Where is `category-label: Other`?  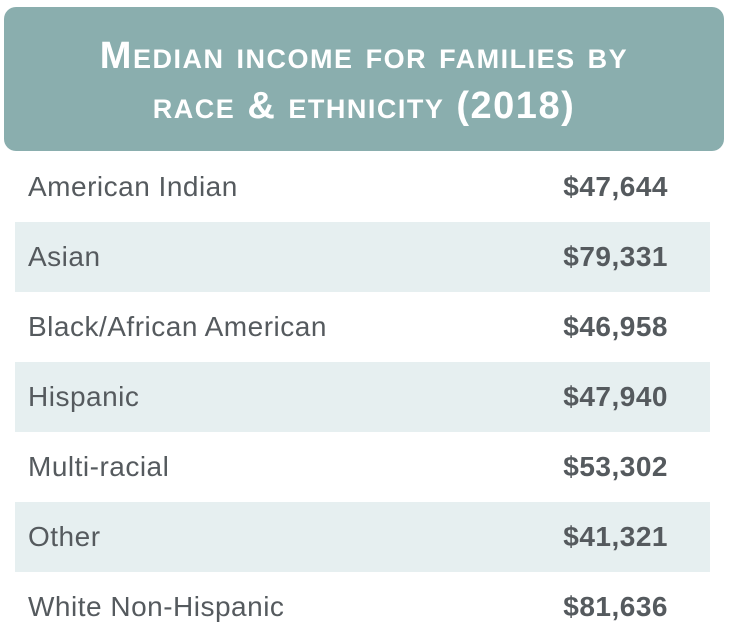
category-label: Other is located at coordinates (64, 536).